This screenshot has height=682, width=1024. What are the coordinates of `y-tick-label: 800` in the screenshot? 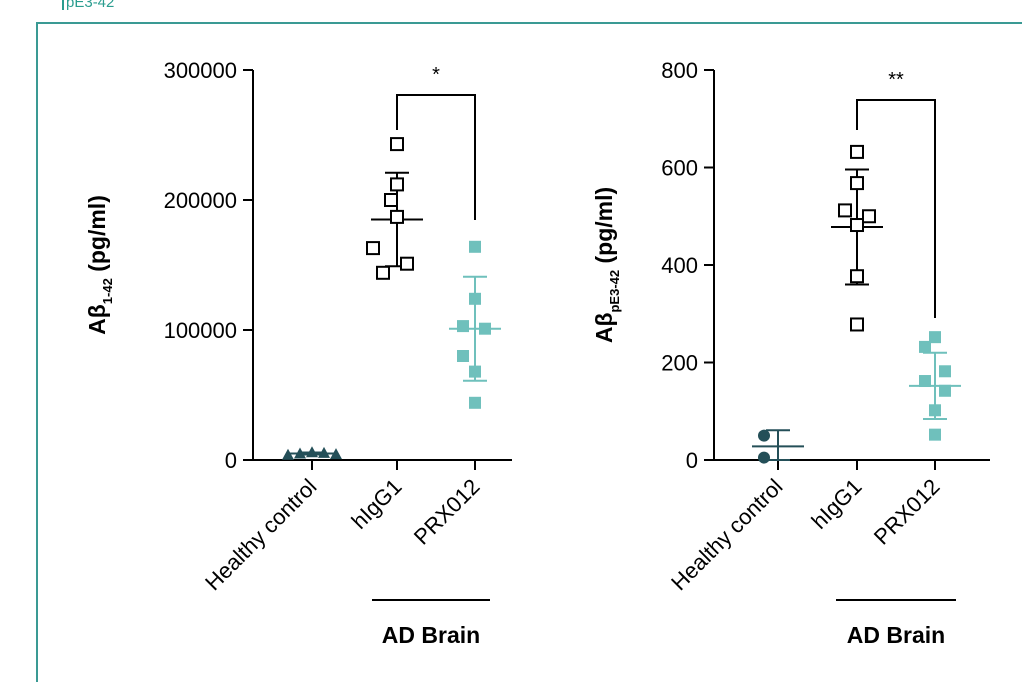 It's located at (679, 70).